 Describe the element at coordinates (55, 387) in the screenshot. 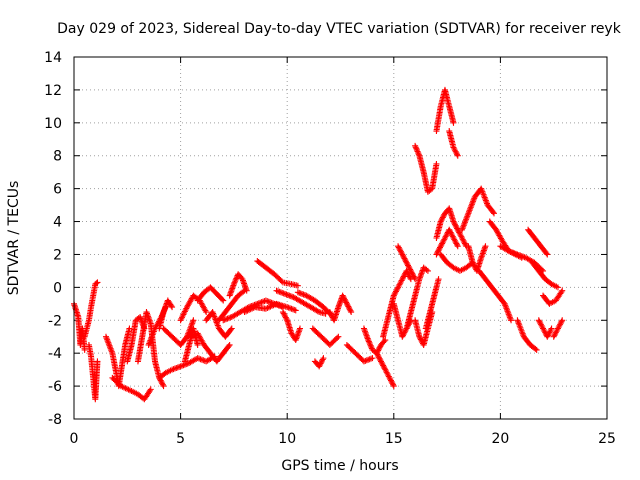

I see `y-tick-label: -6` at that location.